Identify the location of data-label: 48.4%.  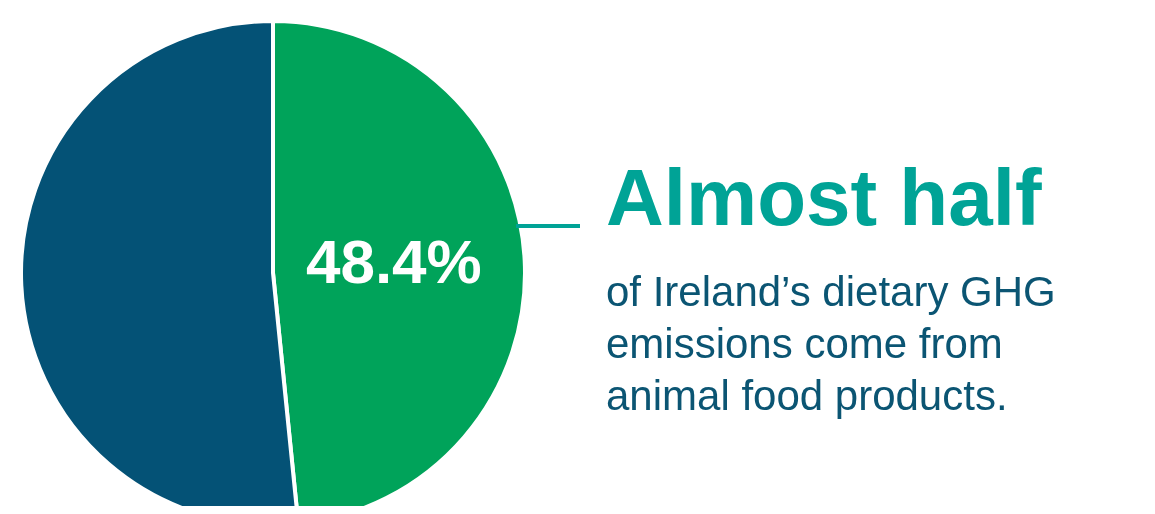
(393, 262).